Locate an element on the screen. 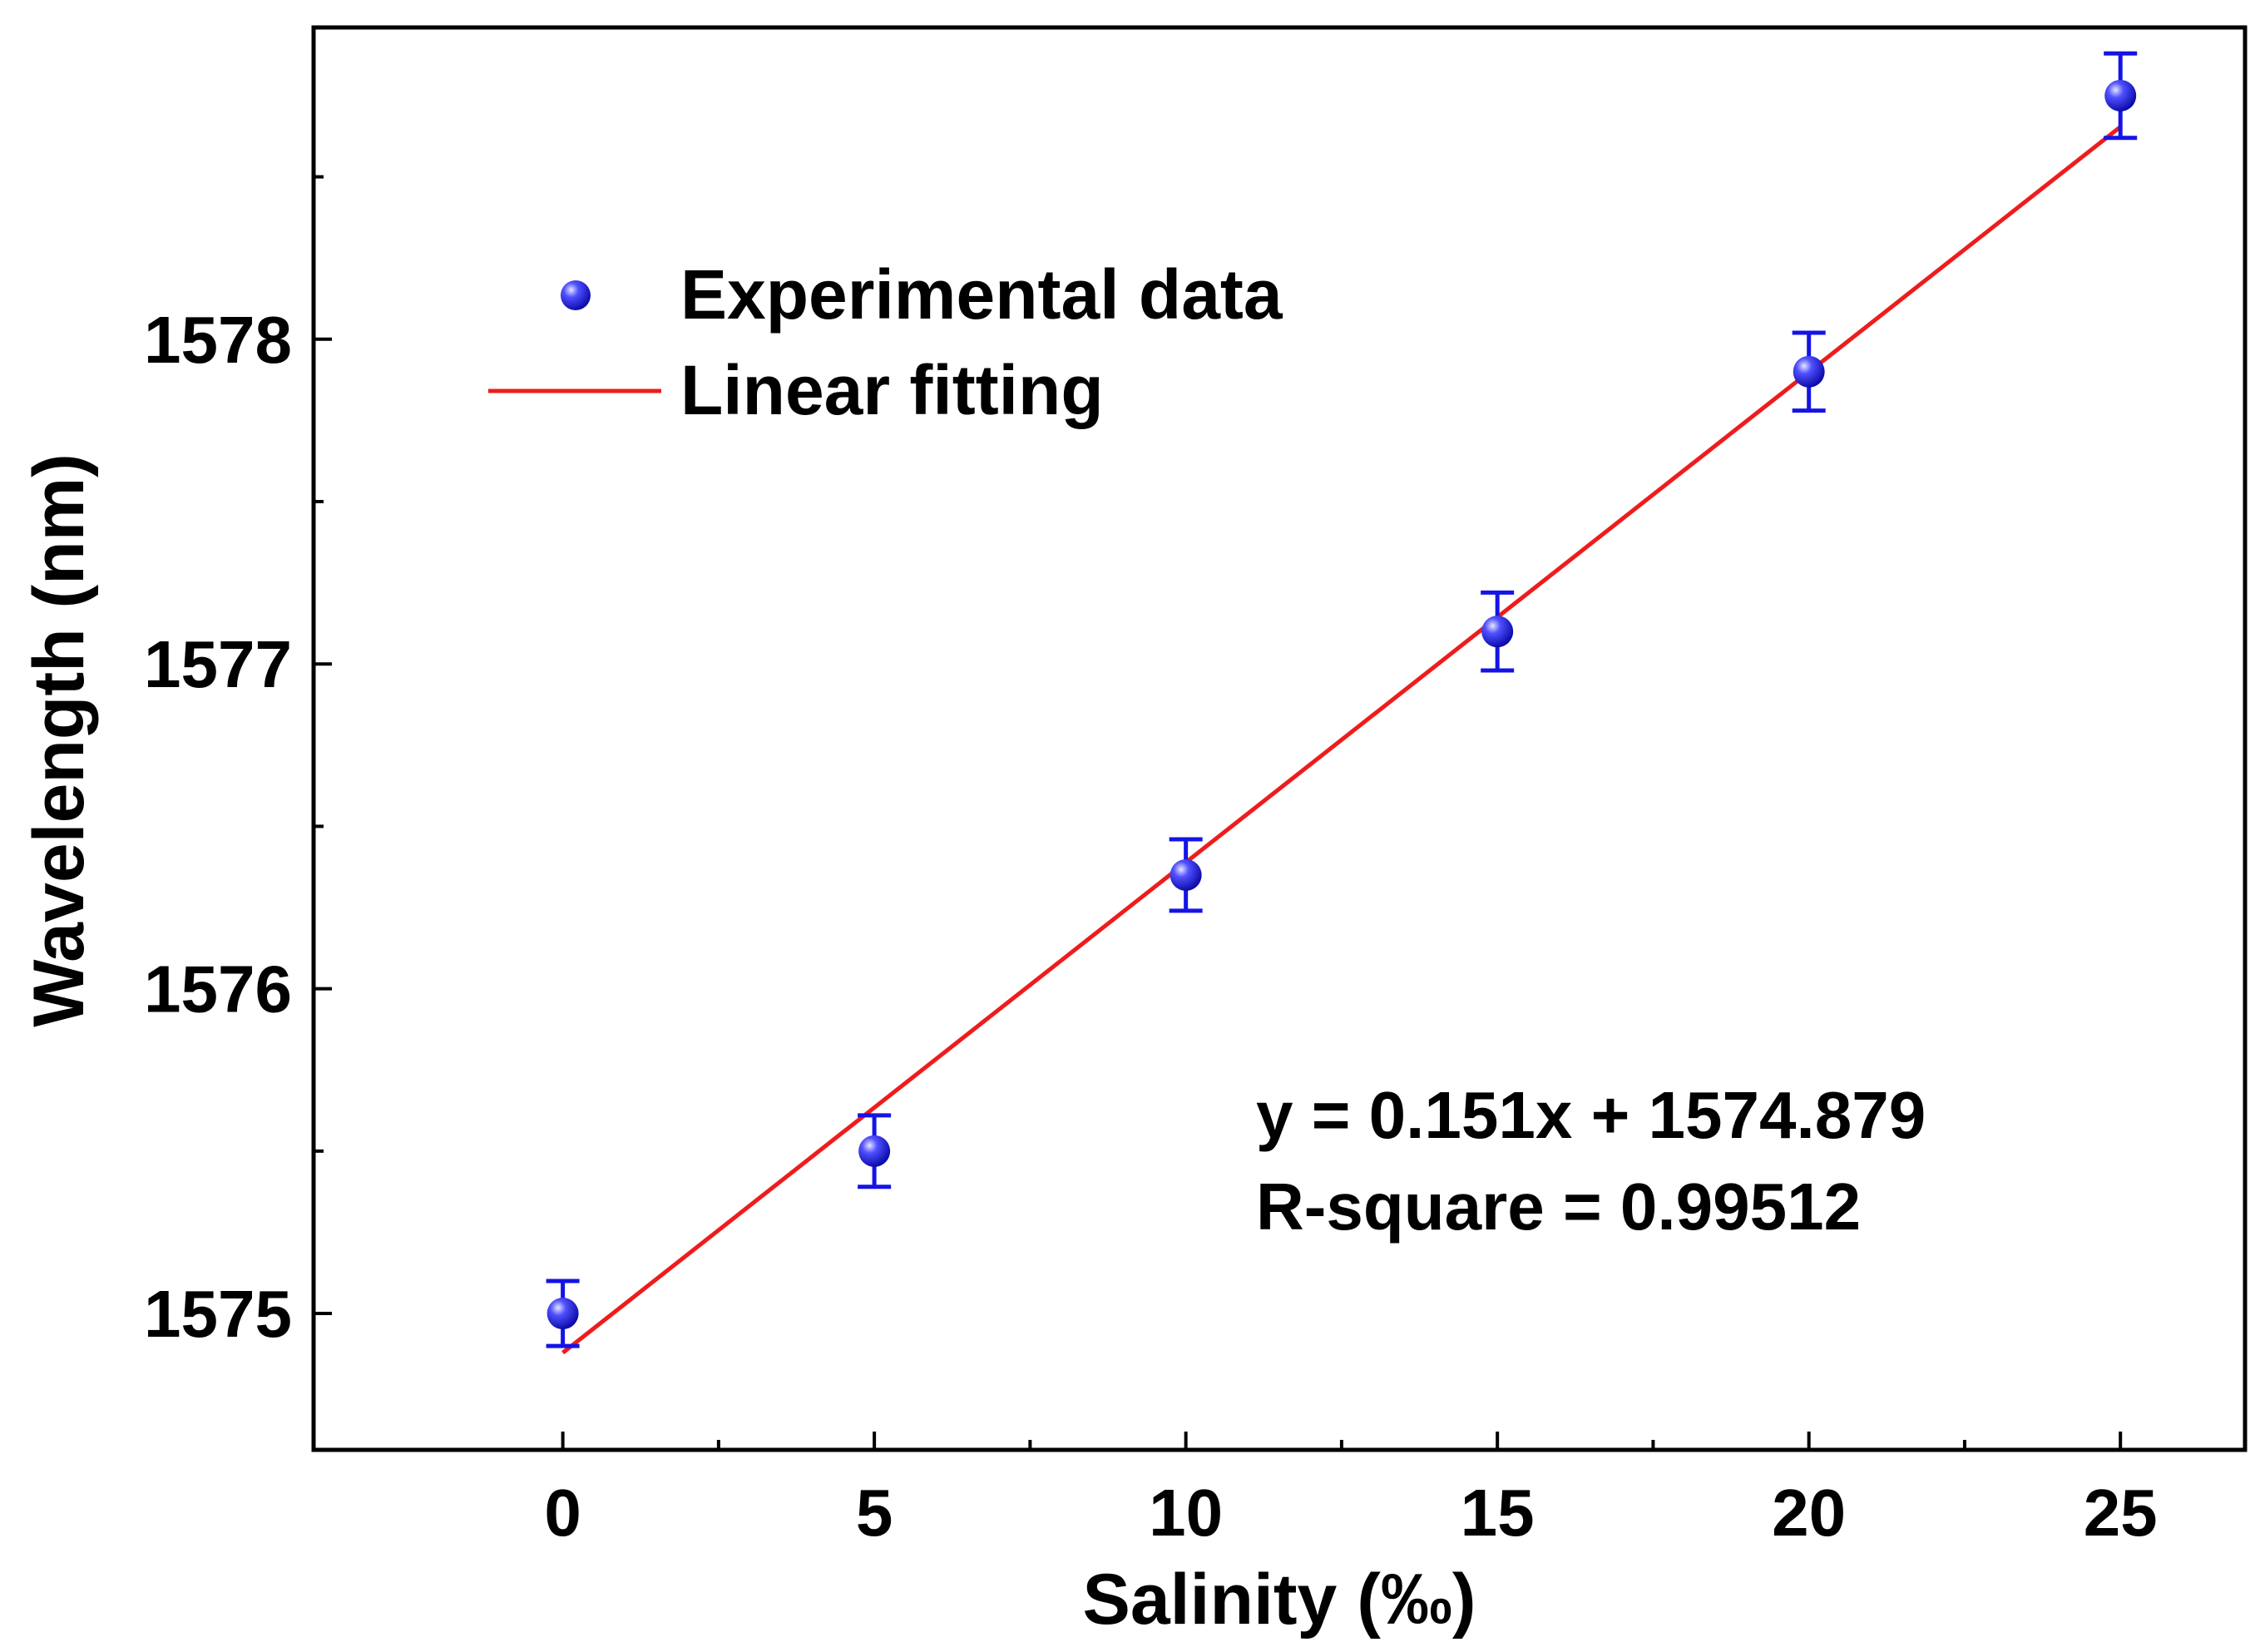  y-tick-label: 1576 is located at coordinates (218, 989).